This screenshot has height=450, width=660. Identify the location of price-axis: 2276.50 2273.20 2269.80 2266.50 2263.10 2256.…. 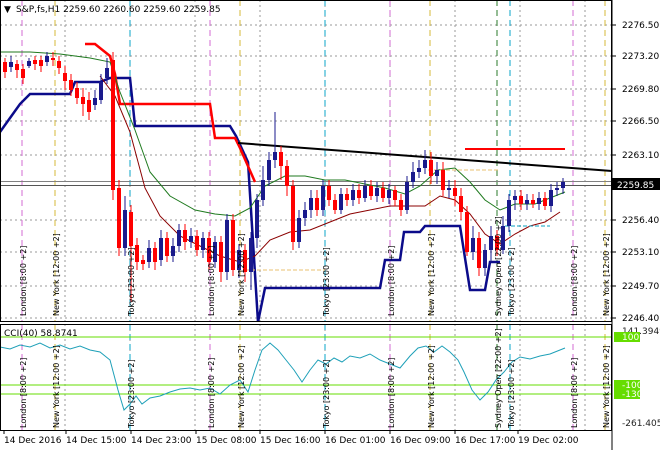
(635, 172).